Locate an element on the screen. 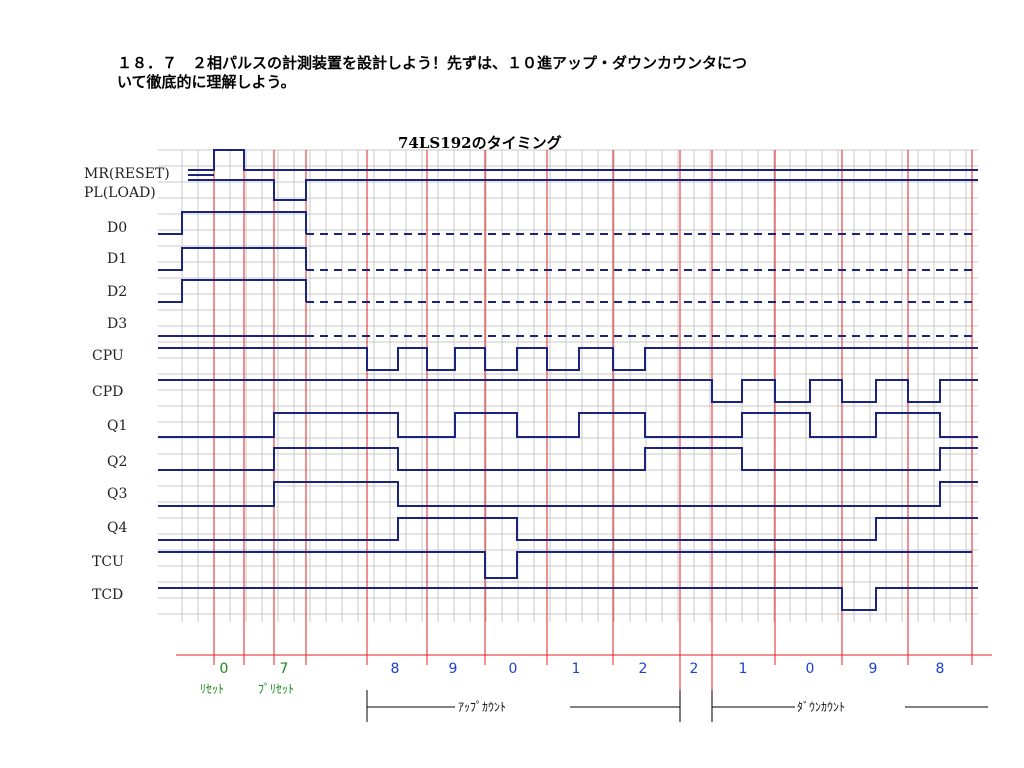  signal-label: TCD is located at coordinates (107, 595).